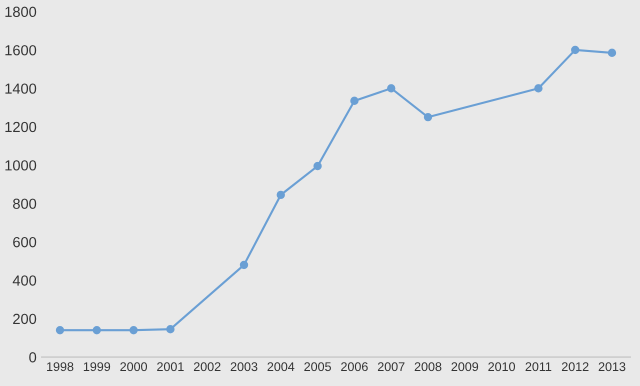 This screenshot has height=386, width=640. I want to click on y-tick-label: 200, so click(24, 319).